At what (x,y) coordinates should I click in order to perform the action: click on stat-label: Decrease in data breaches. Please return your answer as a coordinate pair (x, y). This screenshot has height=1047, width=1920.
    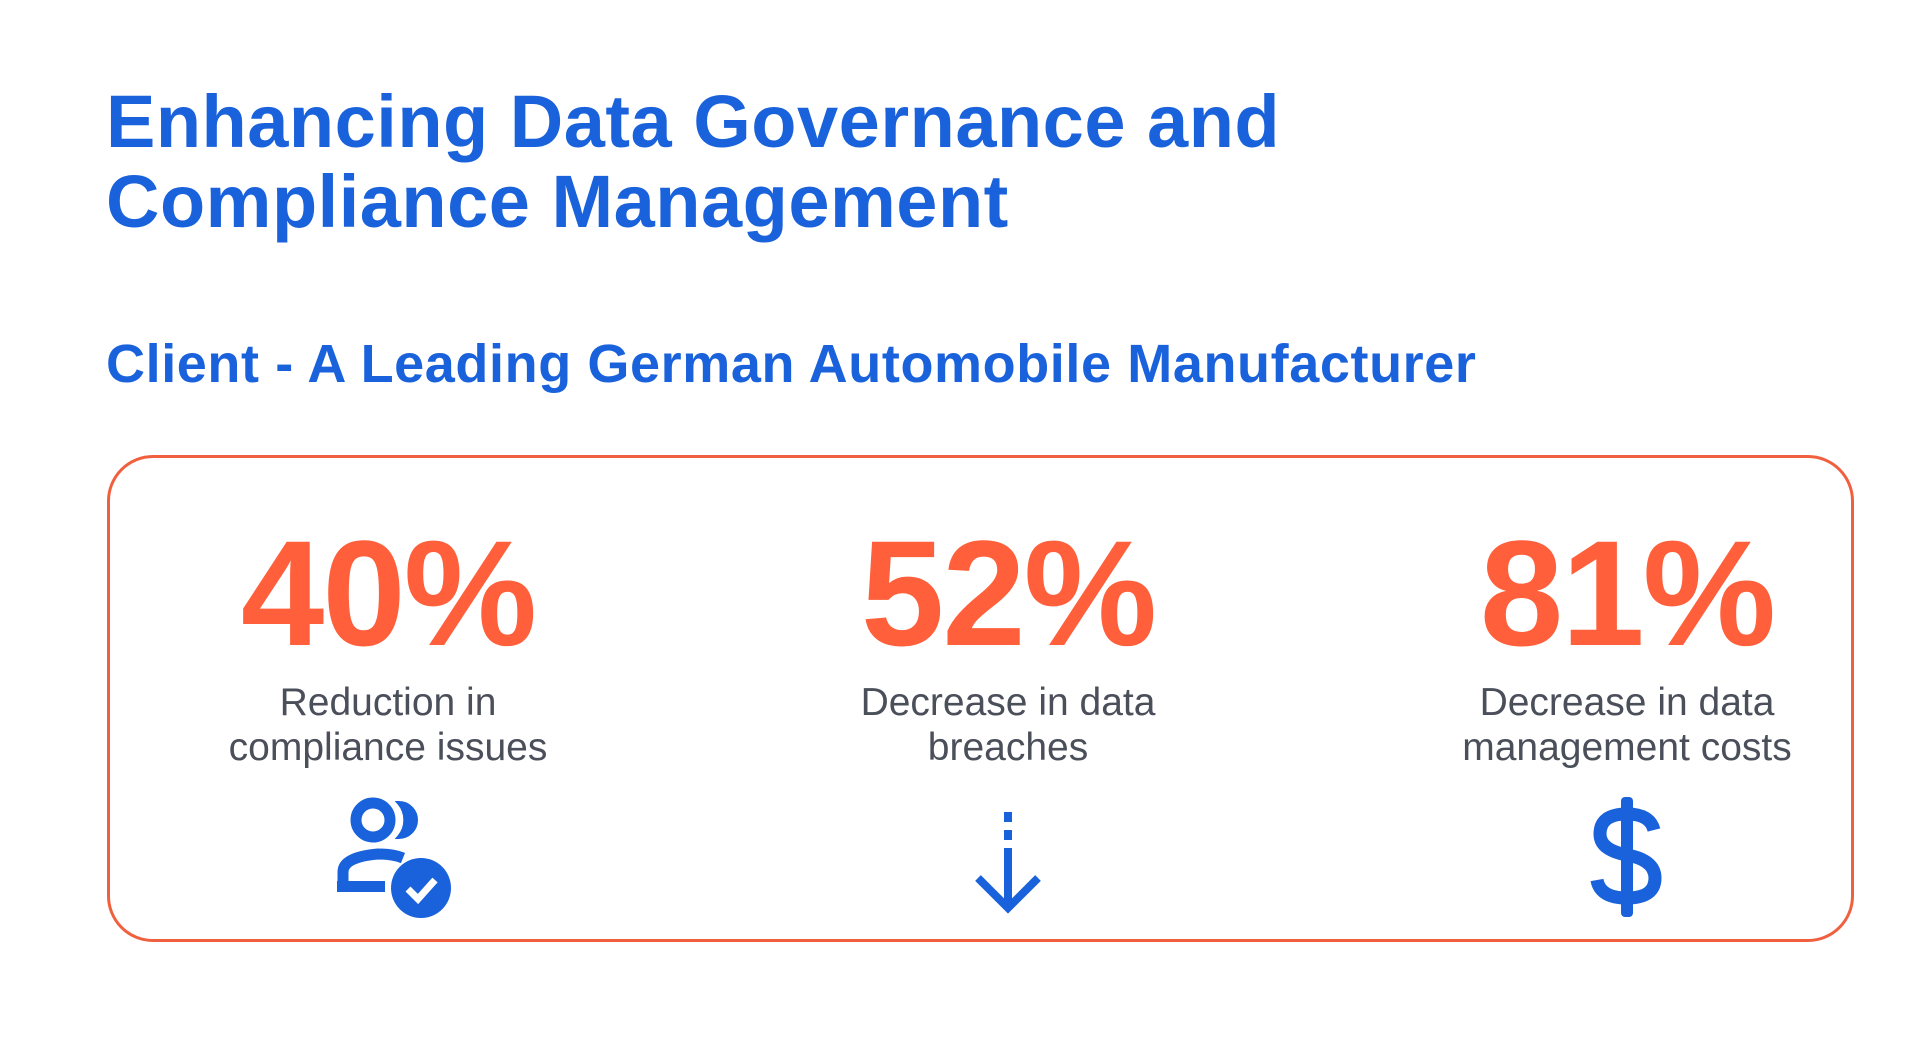
    Looking at the image, I should click on (1008, 725).